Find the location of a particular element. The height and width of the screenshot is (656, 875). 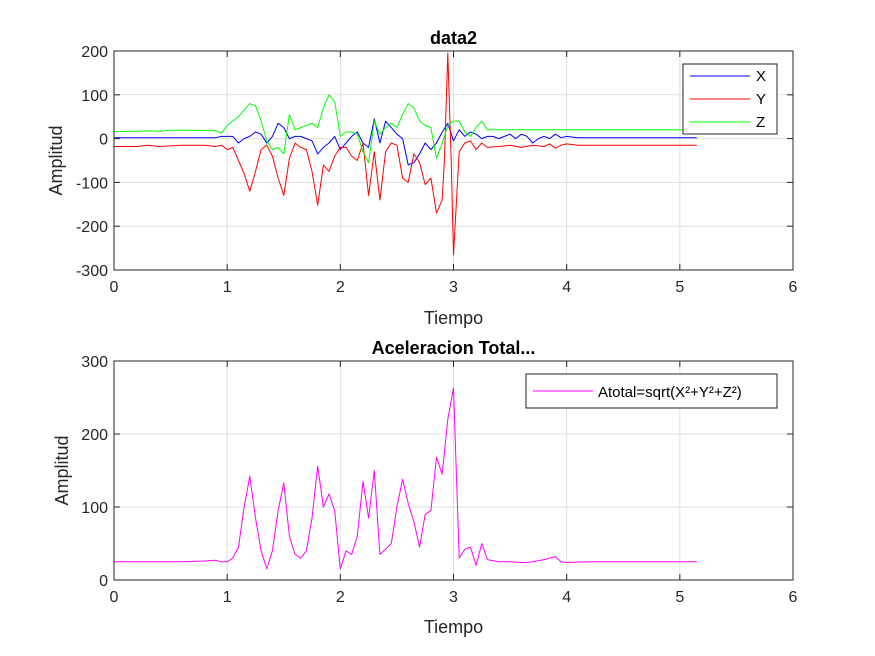

top-plot-title: data2 is located at coordinates (453, 38).